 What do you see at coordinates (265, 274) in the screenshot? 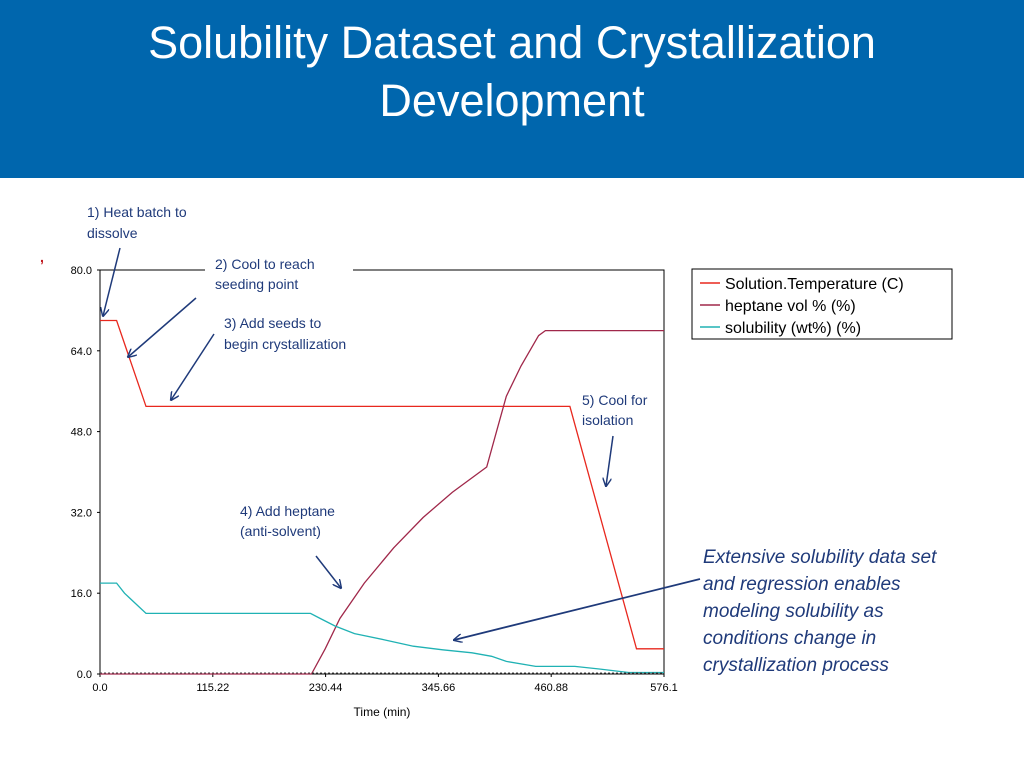
I see `annotation-cool-seeding: 2) Cool to reach seeding point` at bounding box center [265, 274].